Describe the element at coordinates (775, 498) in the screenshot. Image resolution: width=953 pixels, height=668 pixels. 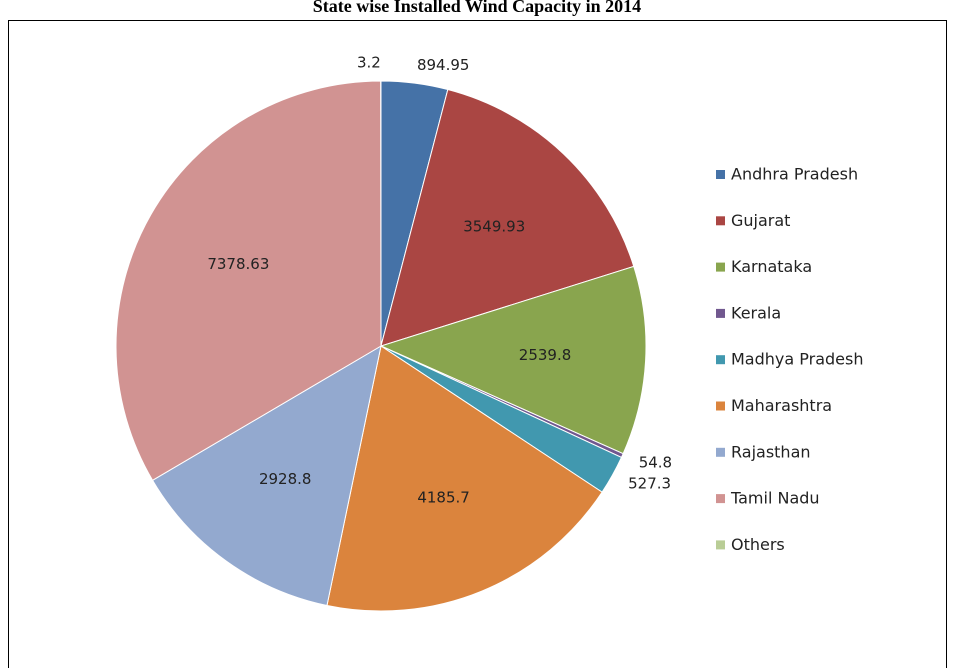
I see `legend-label: Tamil Nadu` at that location.